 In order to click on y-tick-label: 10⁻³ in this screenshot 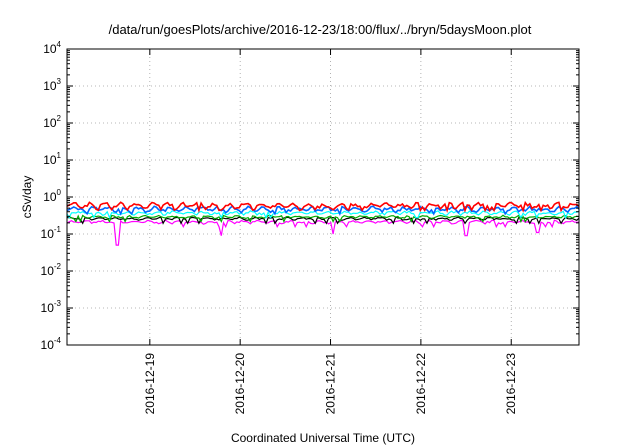, I will do `click(51, 307)`.